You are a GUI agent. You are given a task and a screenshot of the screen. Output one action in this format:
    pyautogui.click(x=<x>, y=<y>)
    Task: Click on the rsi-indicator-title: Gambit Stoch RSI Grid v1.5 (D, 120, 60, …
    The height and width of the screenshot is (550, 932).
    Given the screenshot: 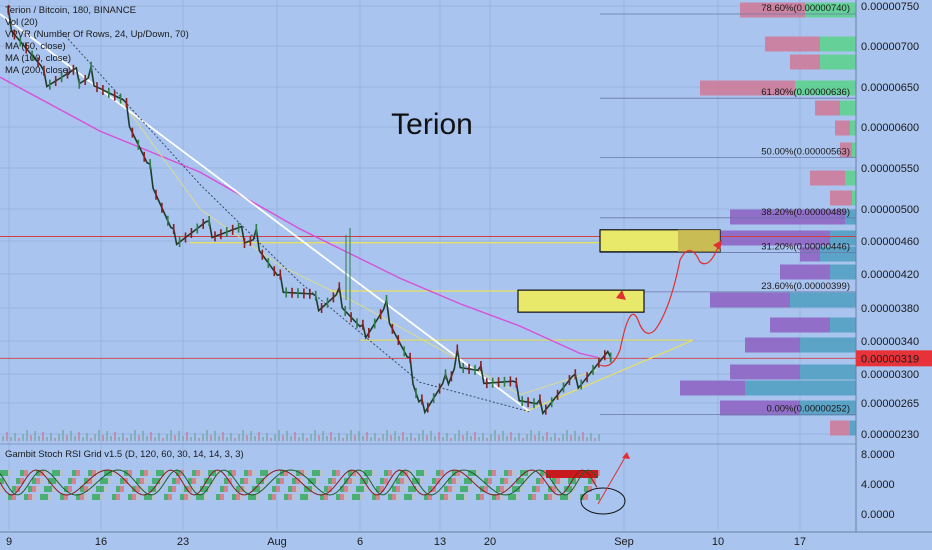 What is the action you would take?
    pyautogui.click(x=124, y=454)
    